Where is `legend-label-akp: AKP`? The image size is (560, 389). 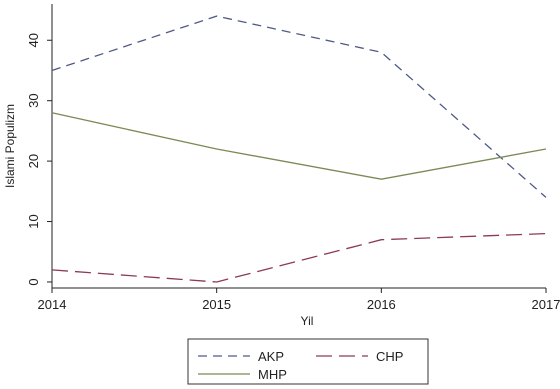 legend-label-akp: AKP is located at coordinates (271, 356).